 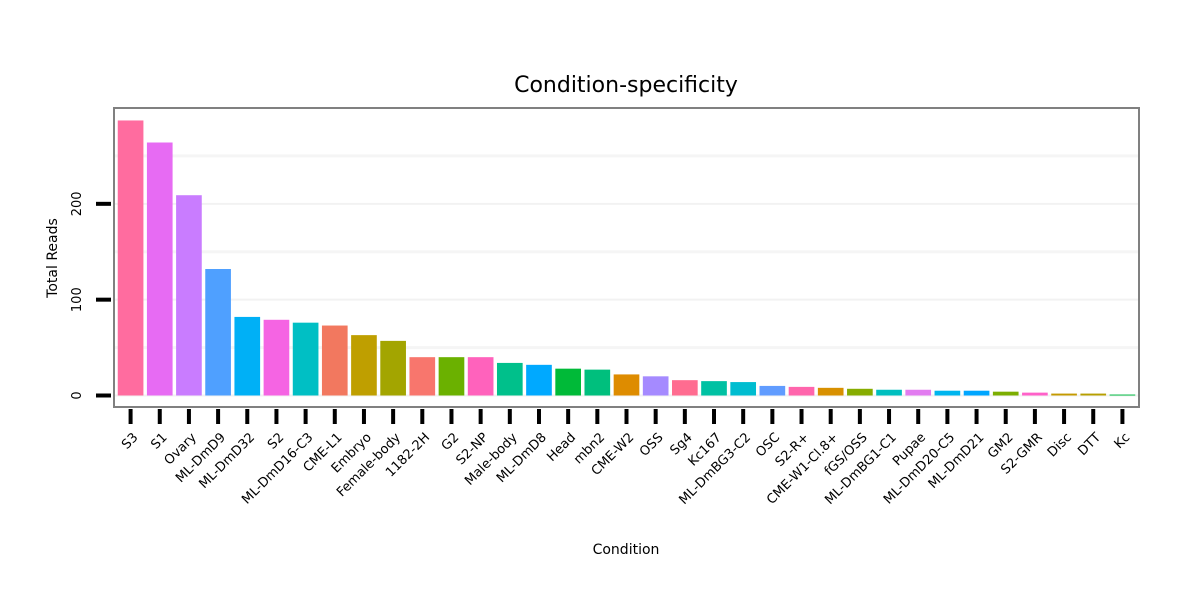 I want to click on x-tick-label: OSS, so click(x=652, y=445).